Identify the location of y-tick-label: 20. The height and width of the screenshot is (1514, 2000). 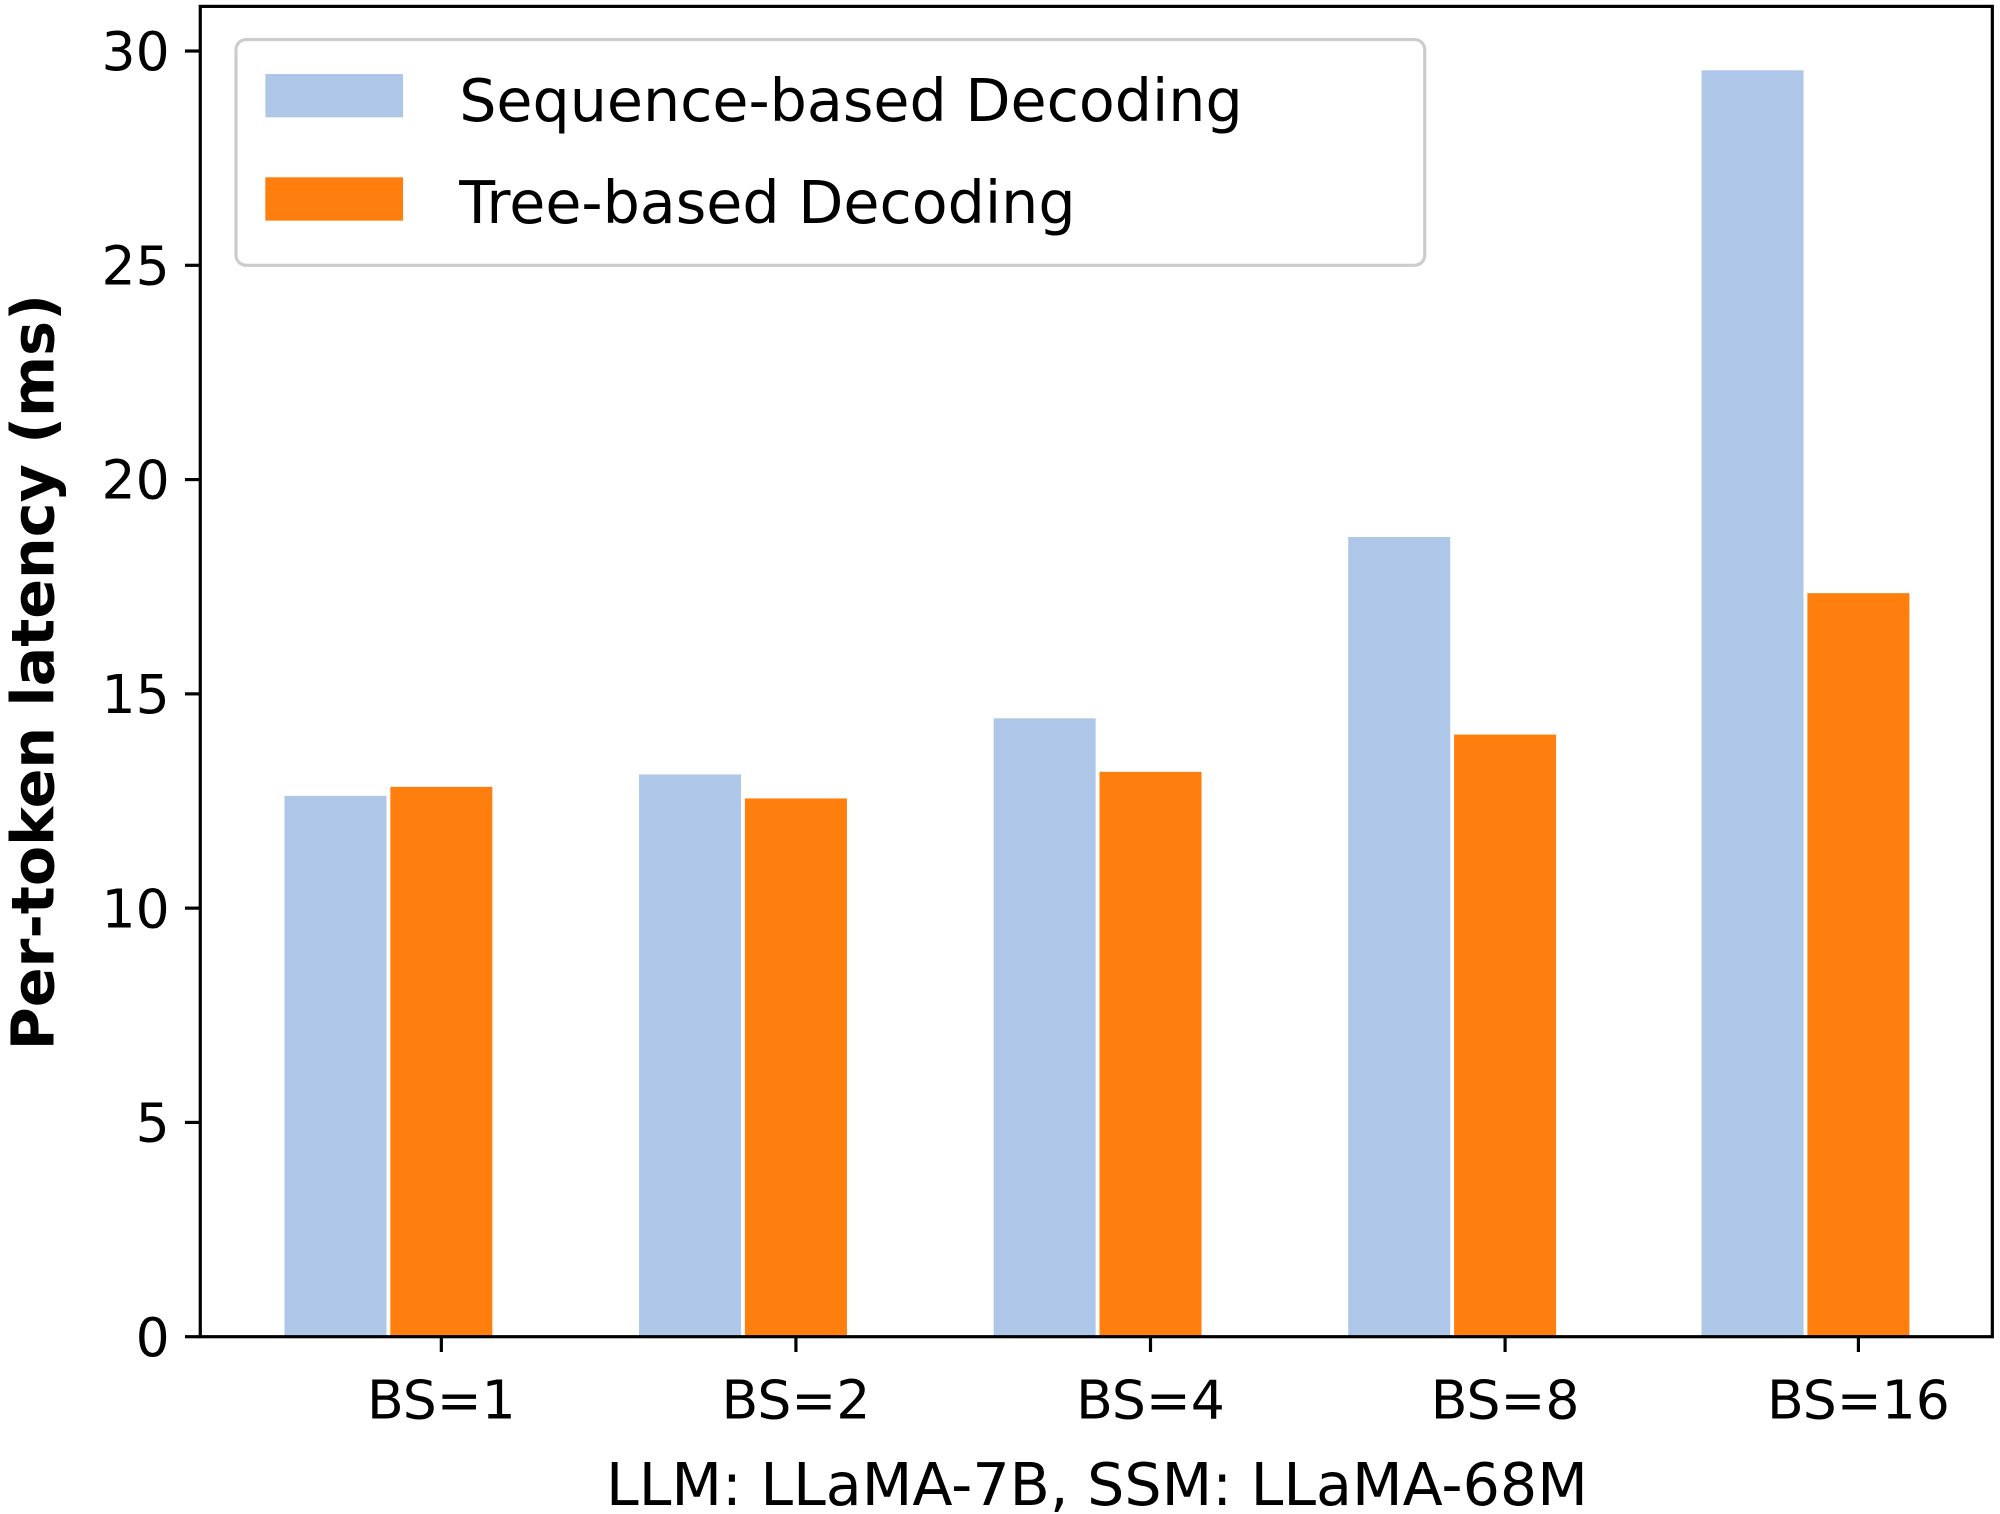
(136, 480).